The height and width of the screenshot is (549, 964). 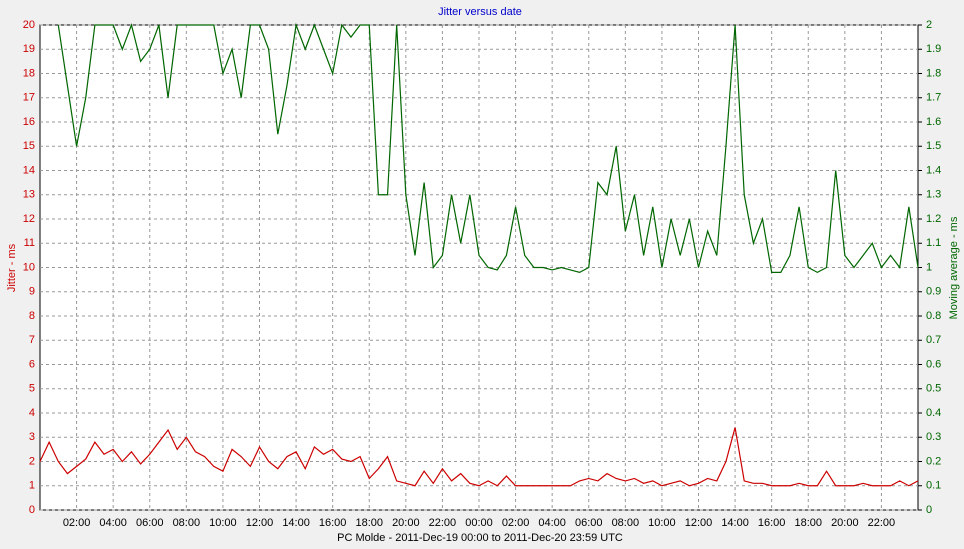 What do you see at coordinates (32, 389) in the screenshot?
I see `y-tick-label: 5` at bounding box center [32, 389].